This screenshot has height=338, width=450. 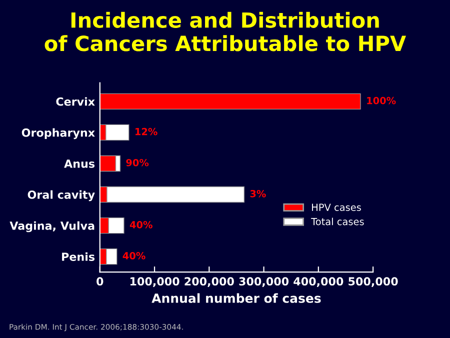 I want to click on x-tick-label: 200,000, so click(x=209, y=282).